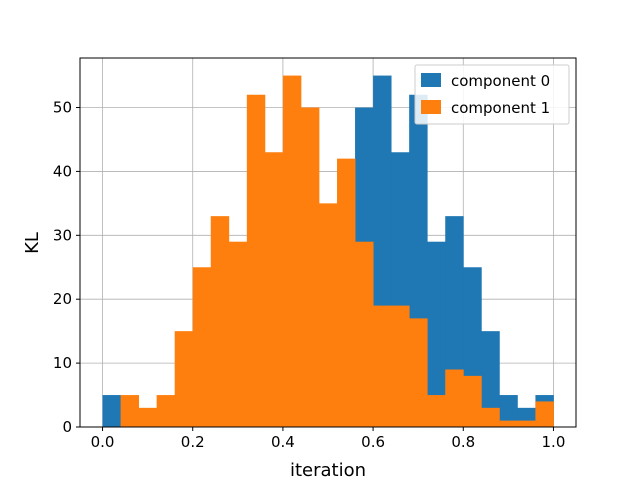  Describe the element at coordinates (67, 427) in the screenshot. I see `y-tick-label-0: 0` at that location.